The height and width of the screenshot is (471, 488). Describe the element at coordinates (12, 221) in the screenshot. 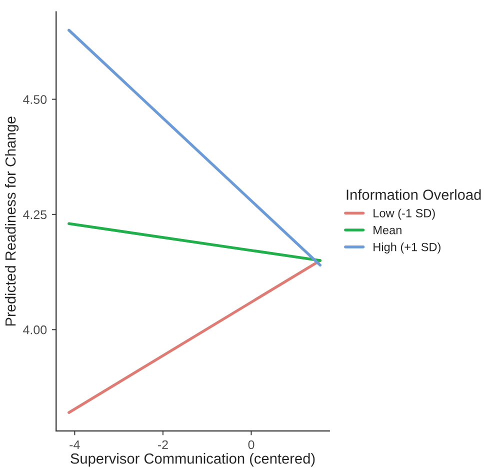

I see `y-axis-title: Predicted Readiness for Change` at that location.